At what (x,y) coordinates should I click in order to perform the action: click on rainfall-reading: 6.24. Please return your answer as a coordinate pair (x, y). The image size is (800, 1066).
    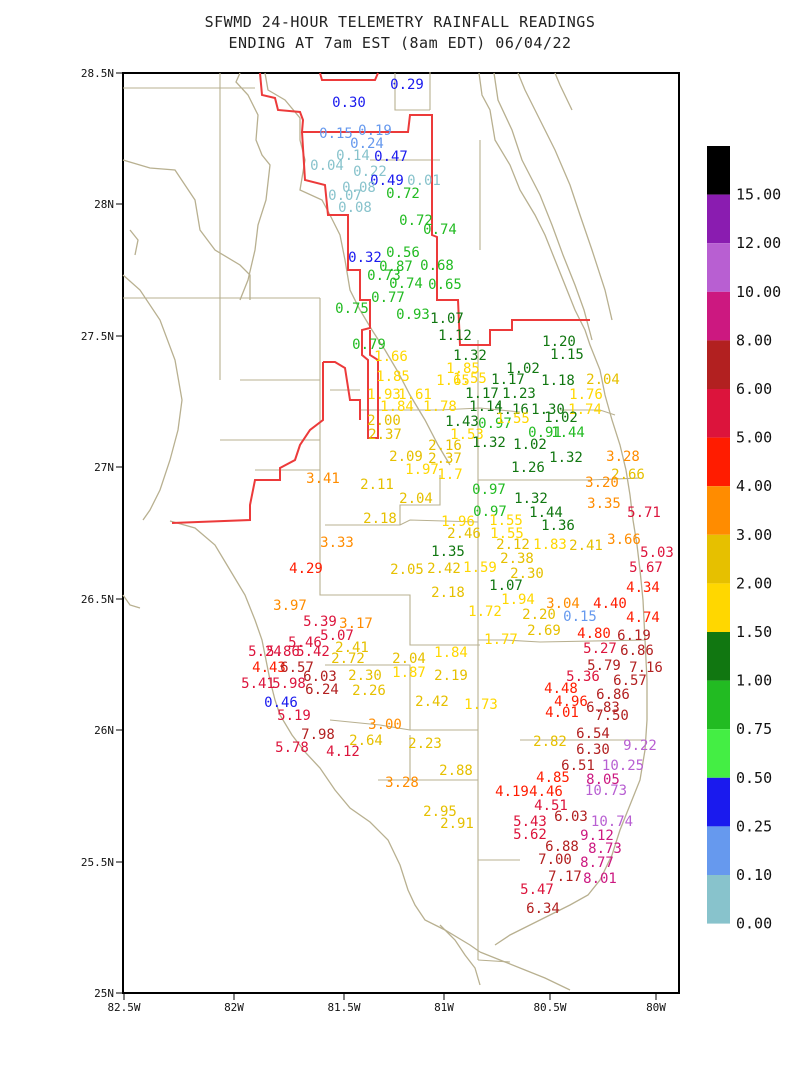
    Looking at the image, I should click on (322, 690).